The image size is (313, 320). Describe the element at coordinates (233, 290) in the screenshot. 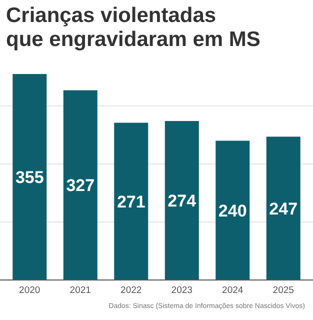

I see `x-tick-label: 2024` at that location.